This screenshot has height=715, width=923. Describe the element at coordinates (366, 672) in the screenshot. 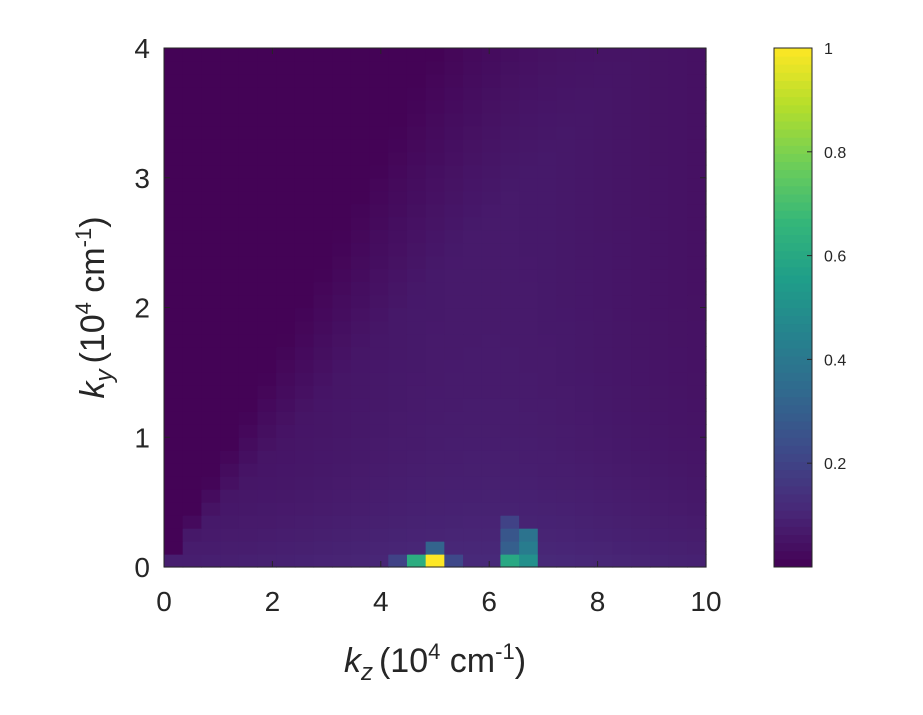

I see `x-axis-label-subscript: z` at that location.